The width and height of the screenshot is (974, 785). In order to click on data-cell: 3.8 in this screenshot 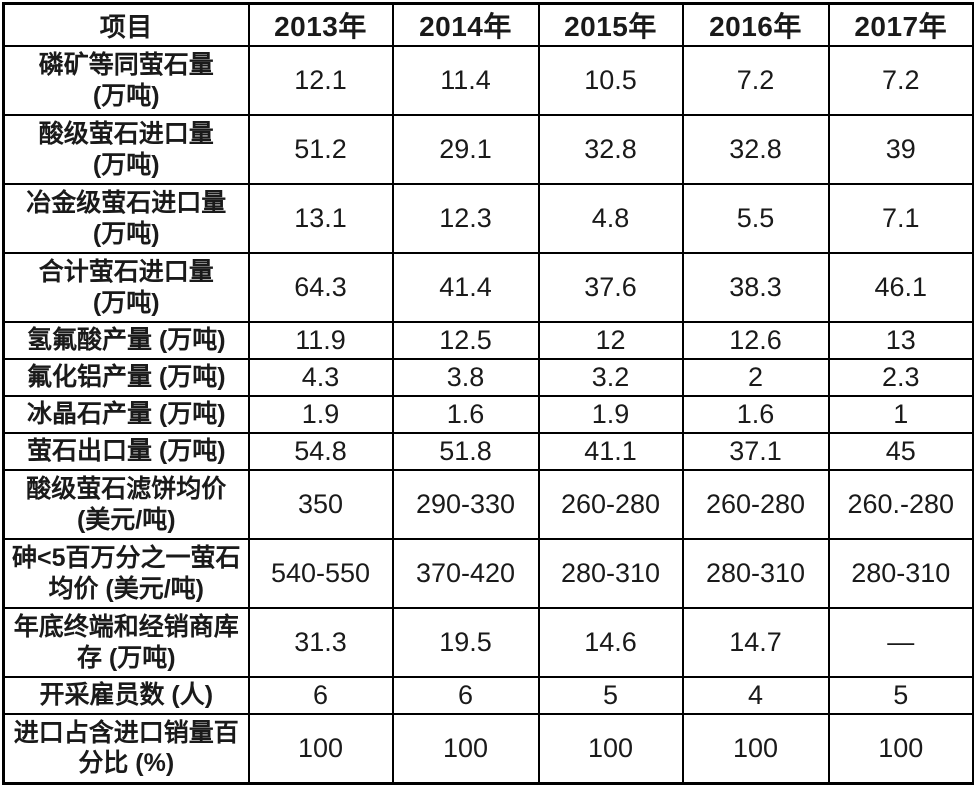, I will do `click(465, 377)`.